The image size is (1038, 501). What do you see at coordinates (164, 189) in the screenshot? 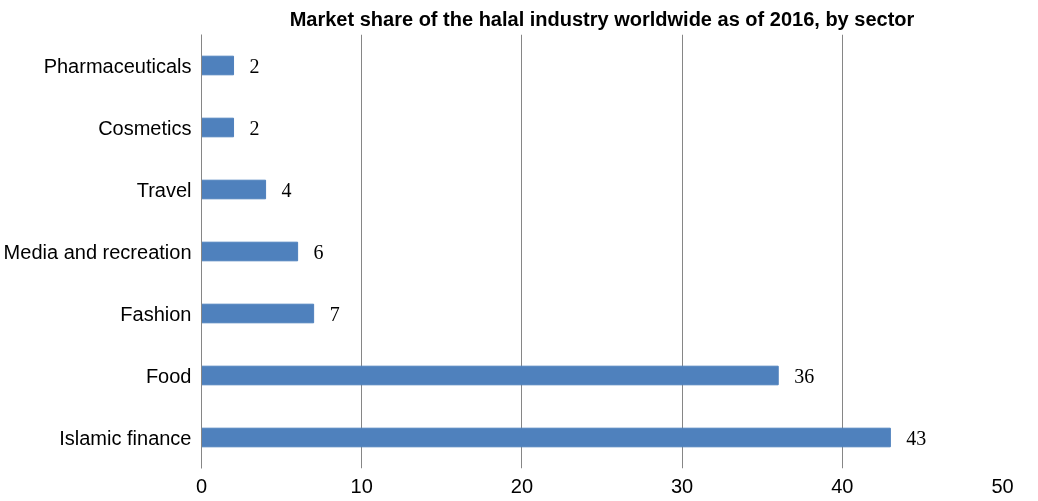
I see `y-tick-label: Travel` at bounding box center [164, 189].